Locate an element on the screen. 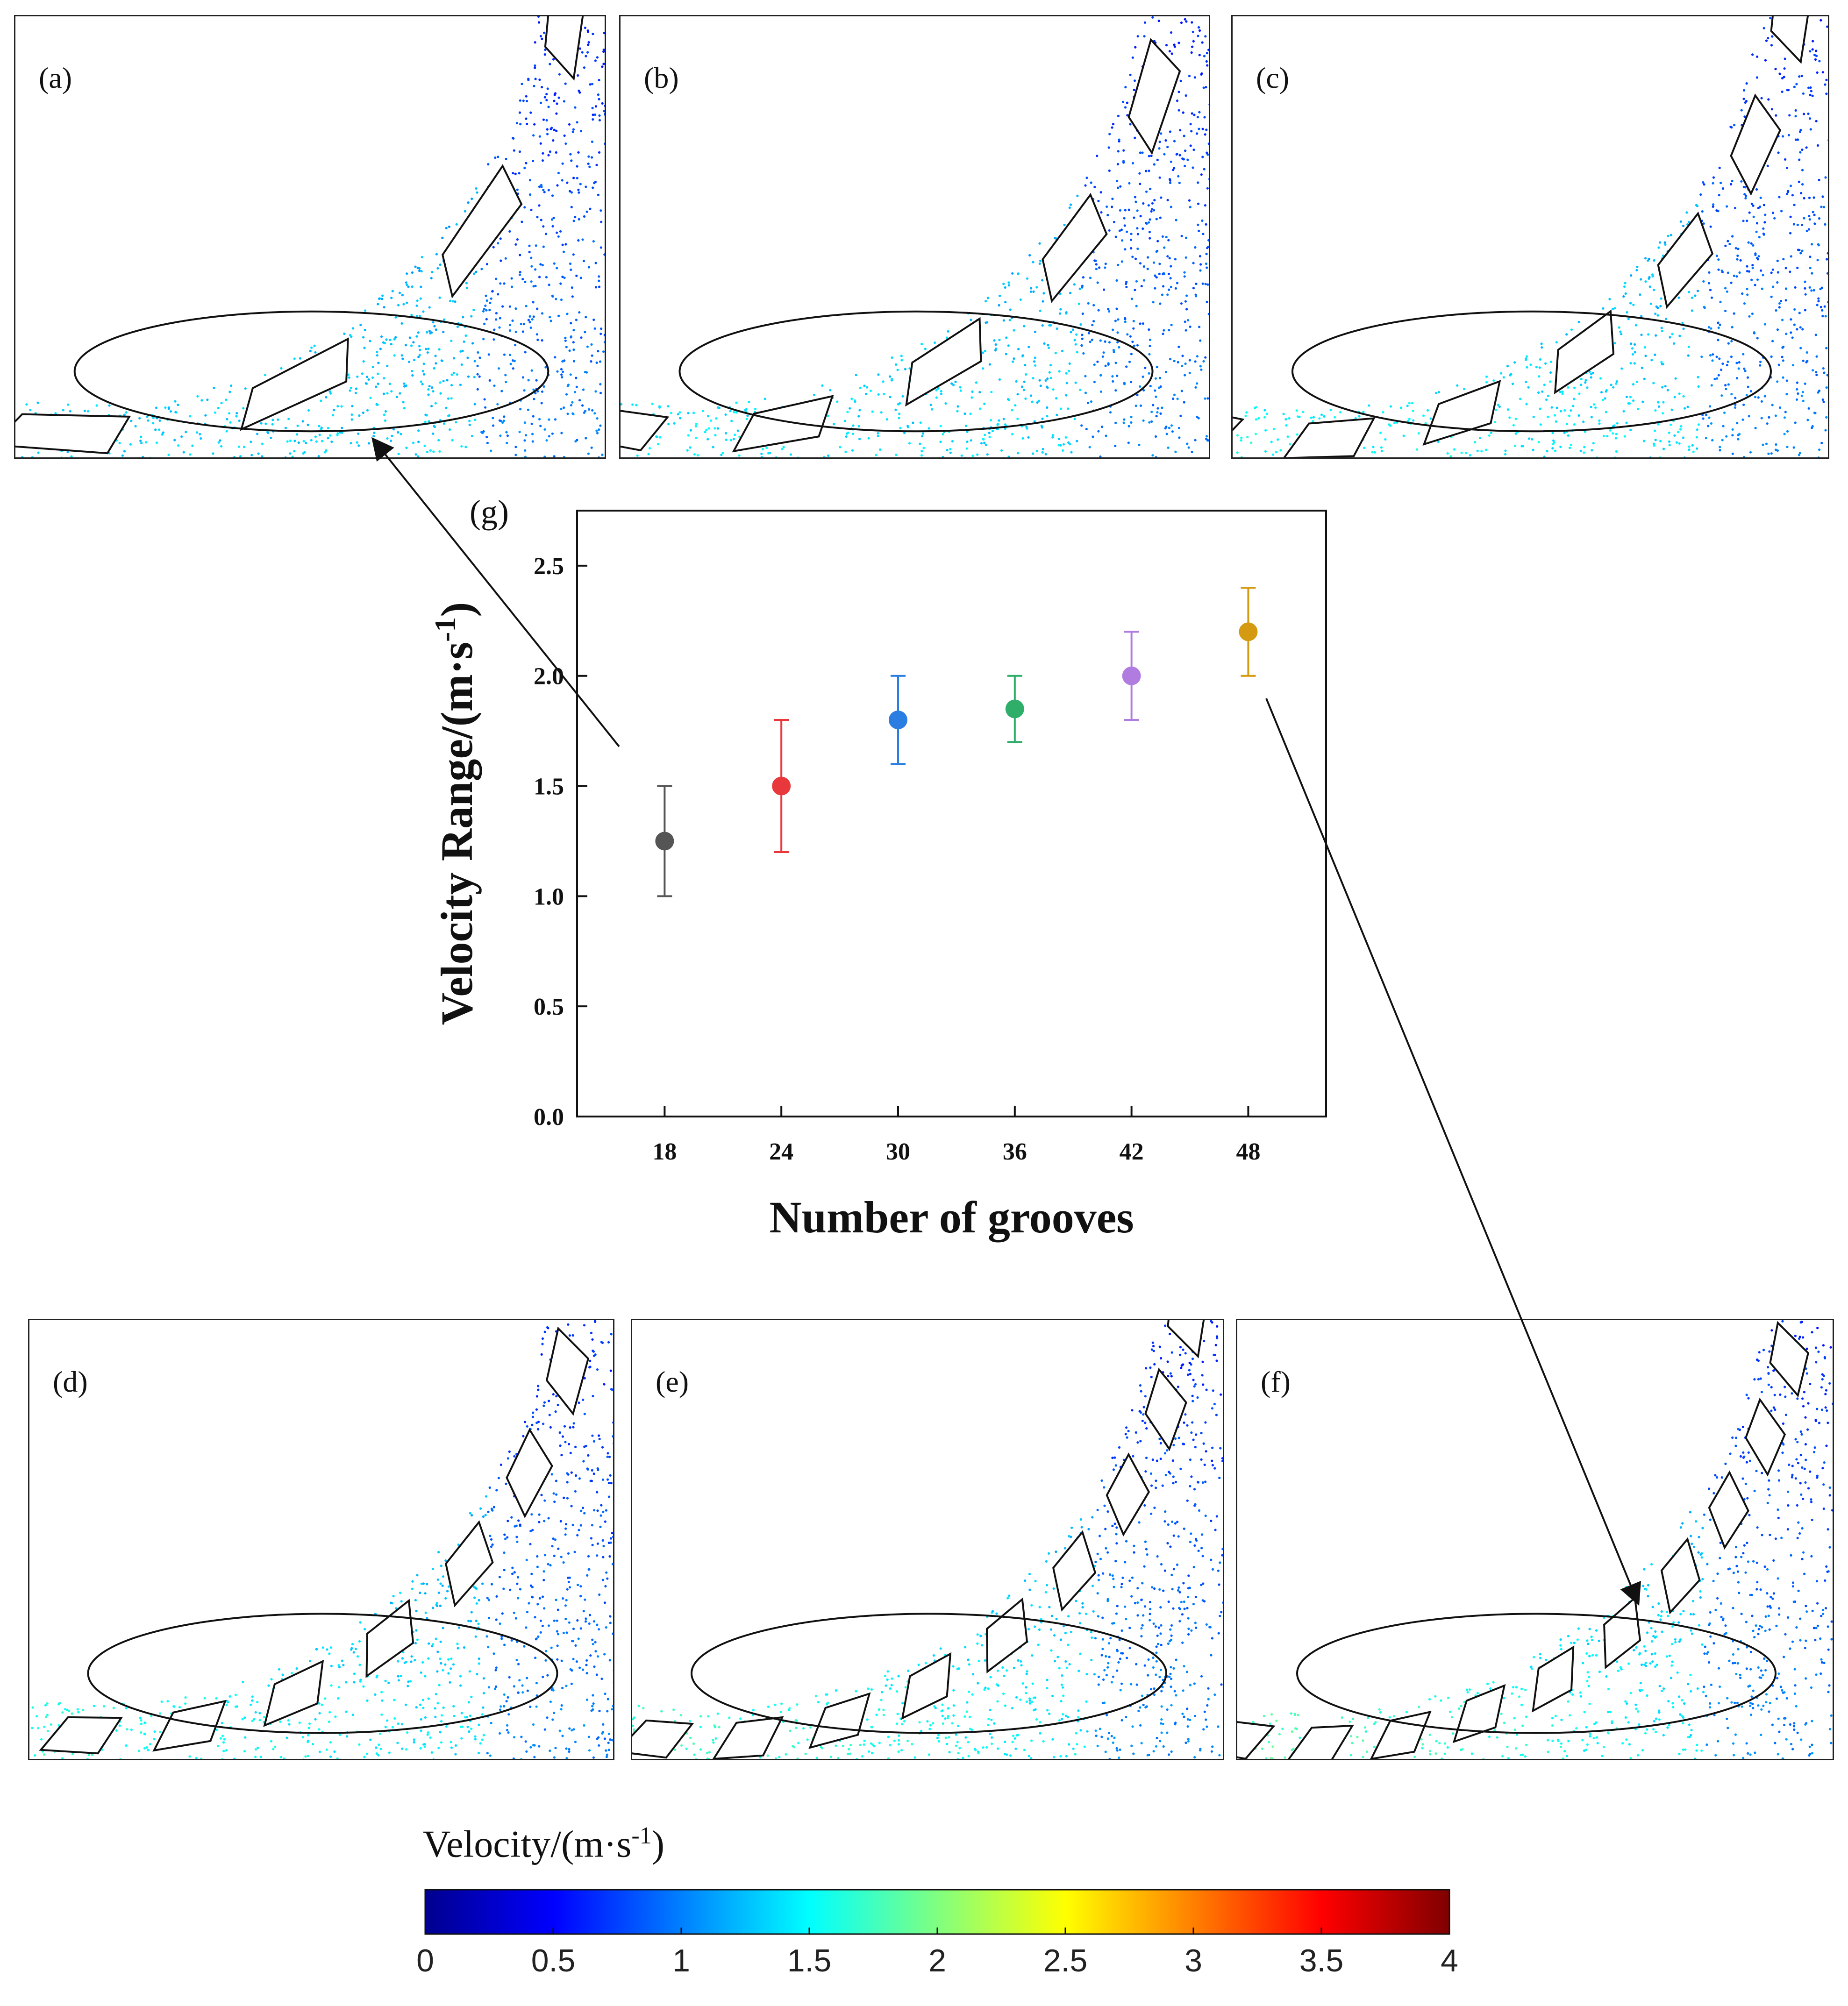  flow-panel: (b) is located at coordinates (914, 237).